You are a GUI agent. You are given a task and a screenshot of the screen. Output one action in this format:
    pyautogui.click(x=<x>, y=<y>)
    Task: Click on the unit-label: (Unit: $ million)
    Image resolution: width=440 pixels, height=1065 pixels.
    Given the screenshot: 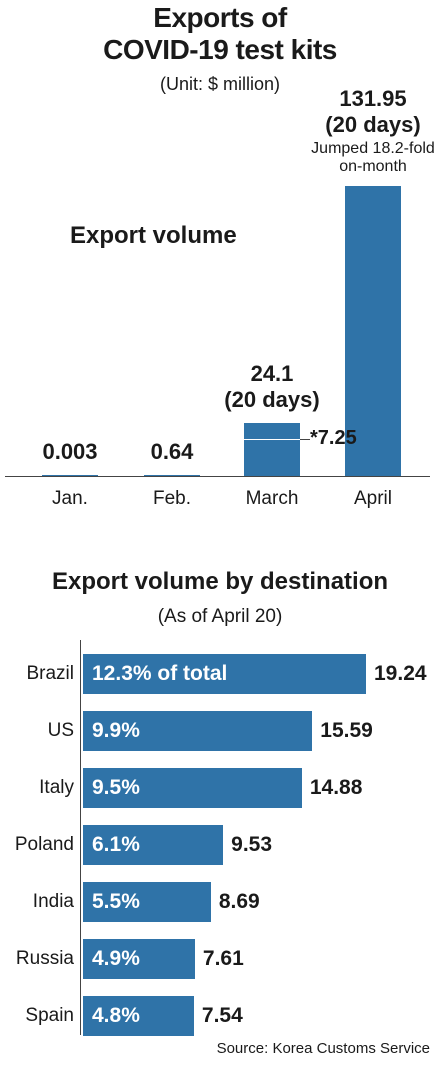 What is the action you would take?
    pyautogui.click(x=220, y=84)
    